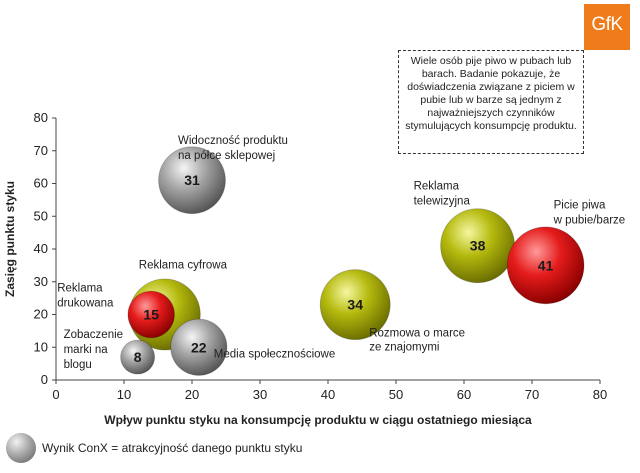 The image size is (640, 473). I want to click on bubble-value-label: 15, so click(151, 315).